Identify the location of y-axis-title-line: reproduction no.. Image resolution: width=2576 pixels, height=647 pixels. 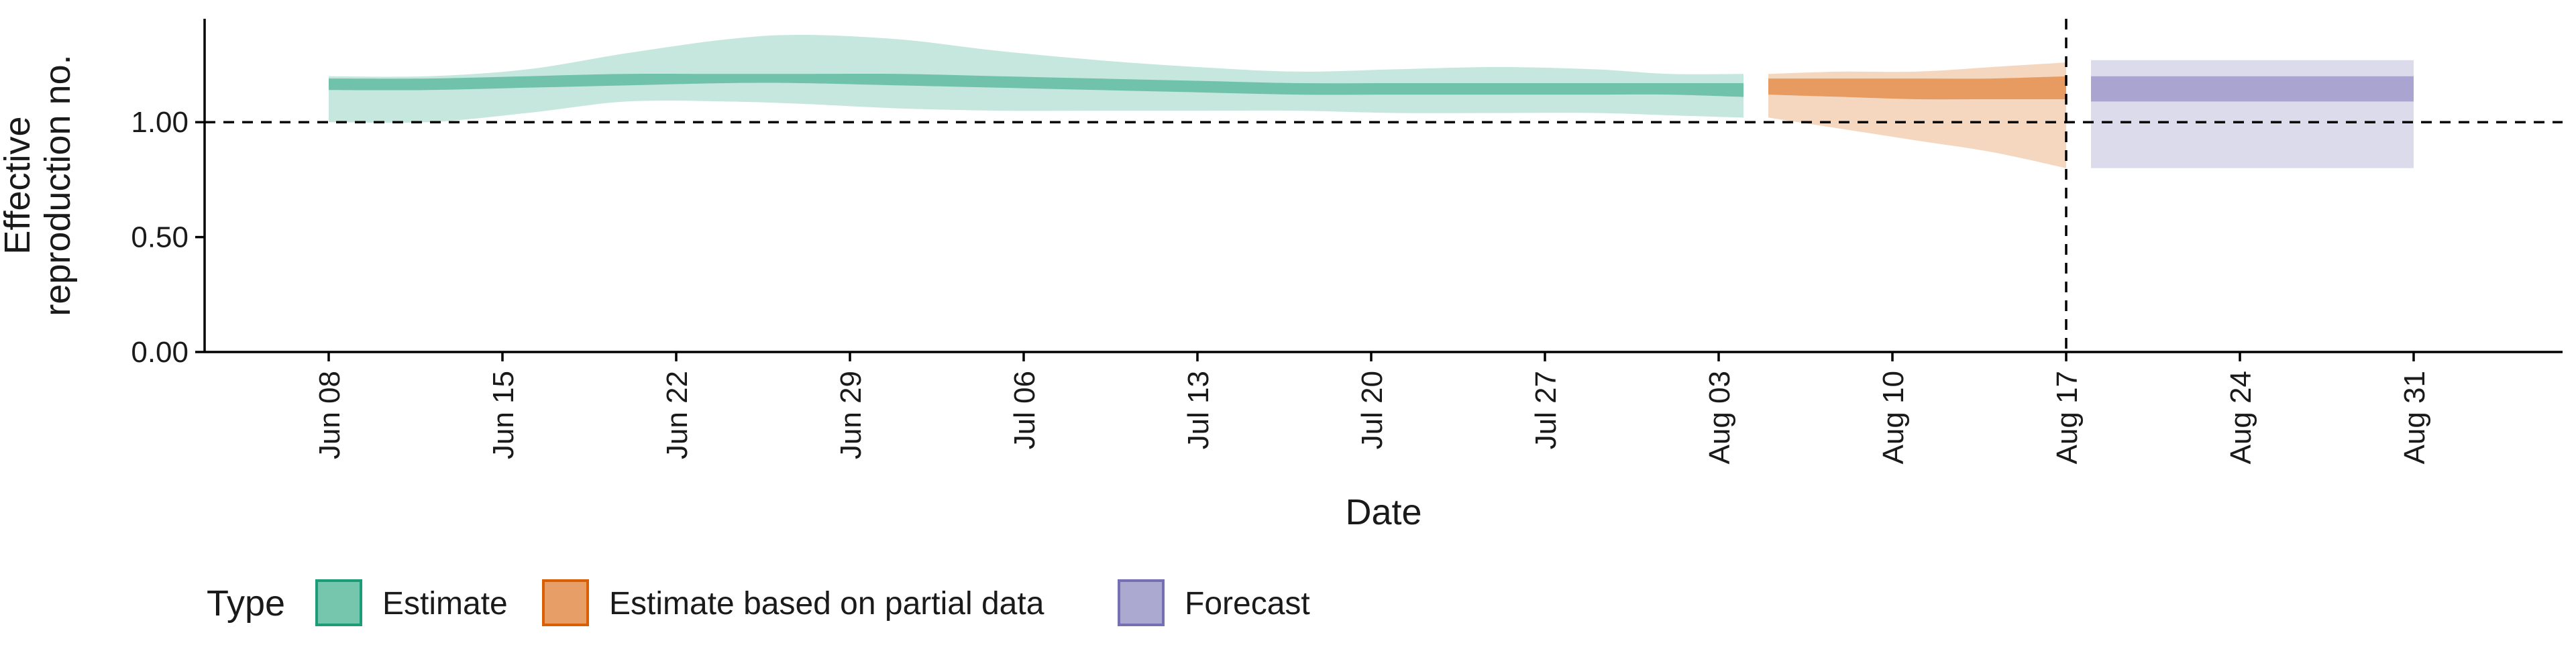
(58, 185).